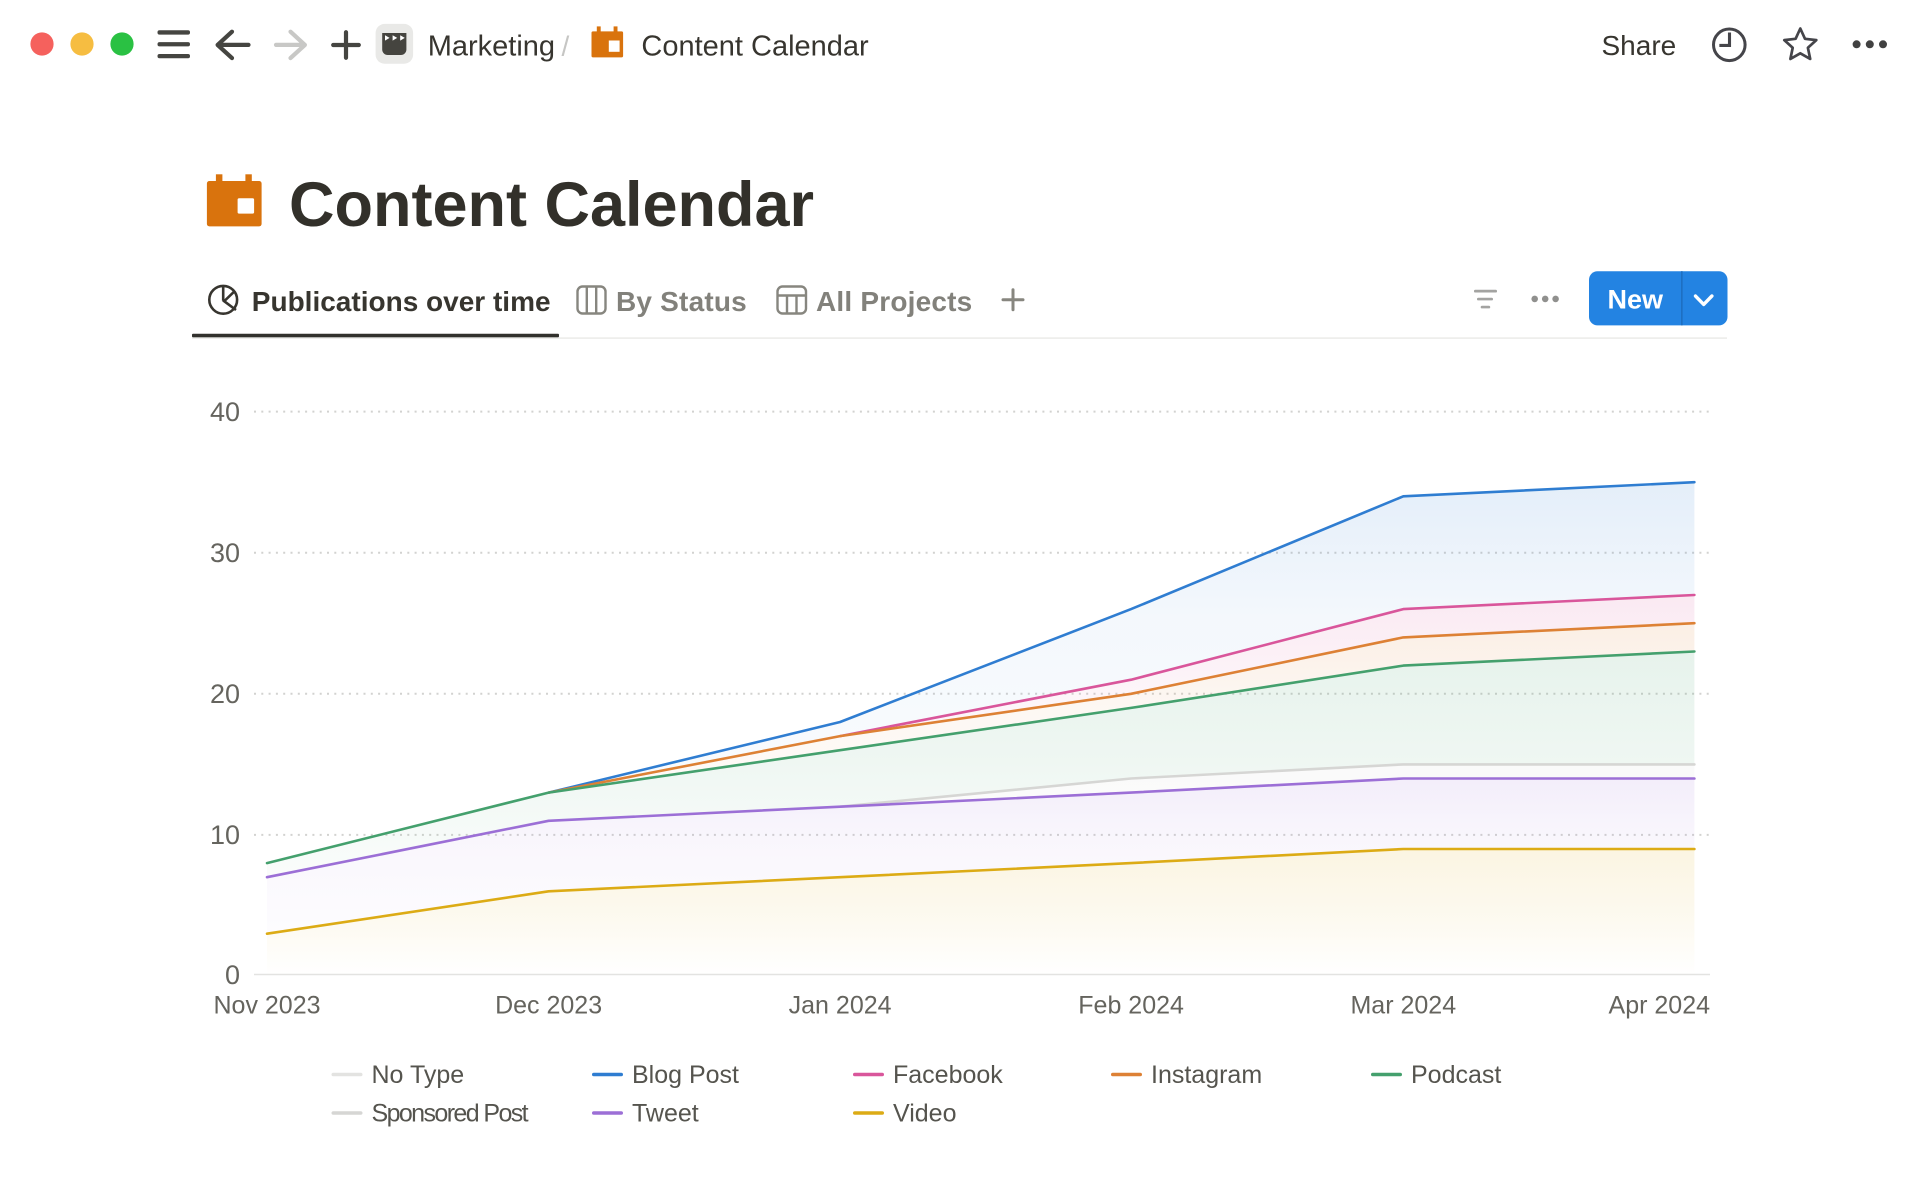  What do you see at coordinates (1456, 1075) in the screenshot?
I see `svg-text: Podcast` at bounding box center [1456, 1075].